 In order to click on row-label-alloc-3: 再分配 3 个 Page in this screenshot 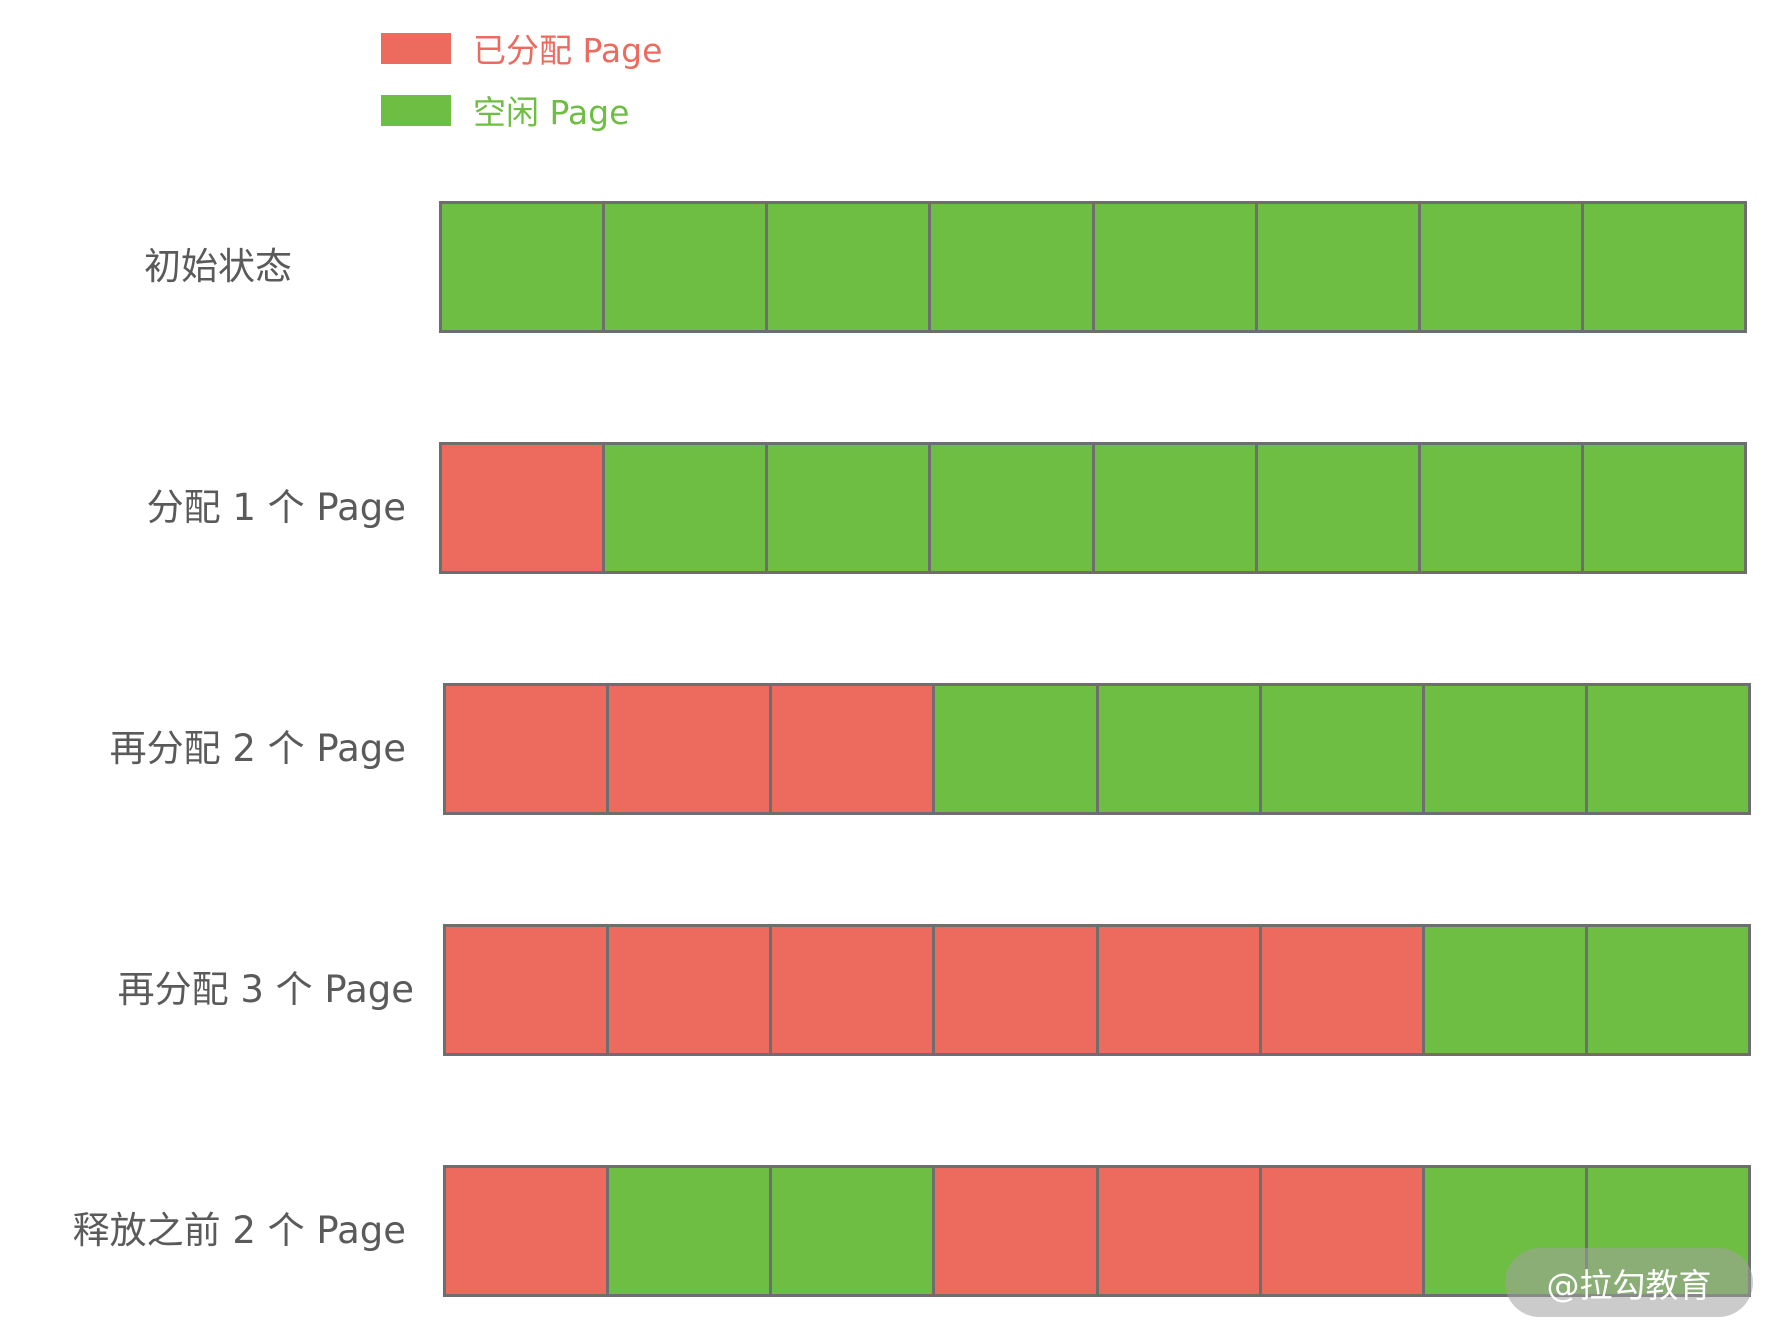, I will do `click(265, 989)`.